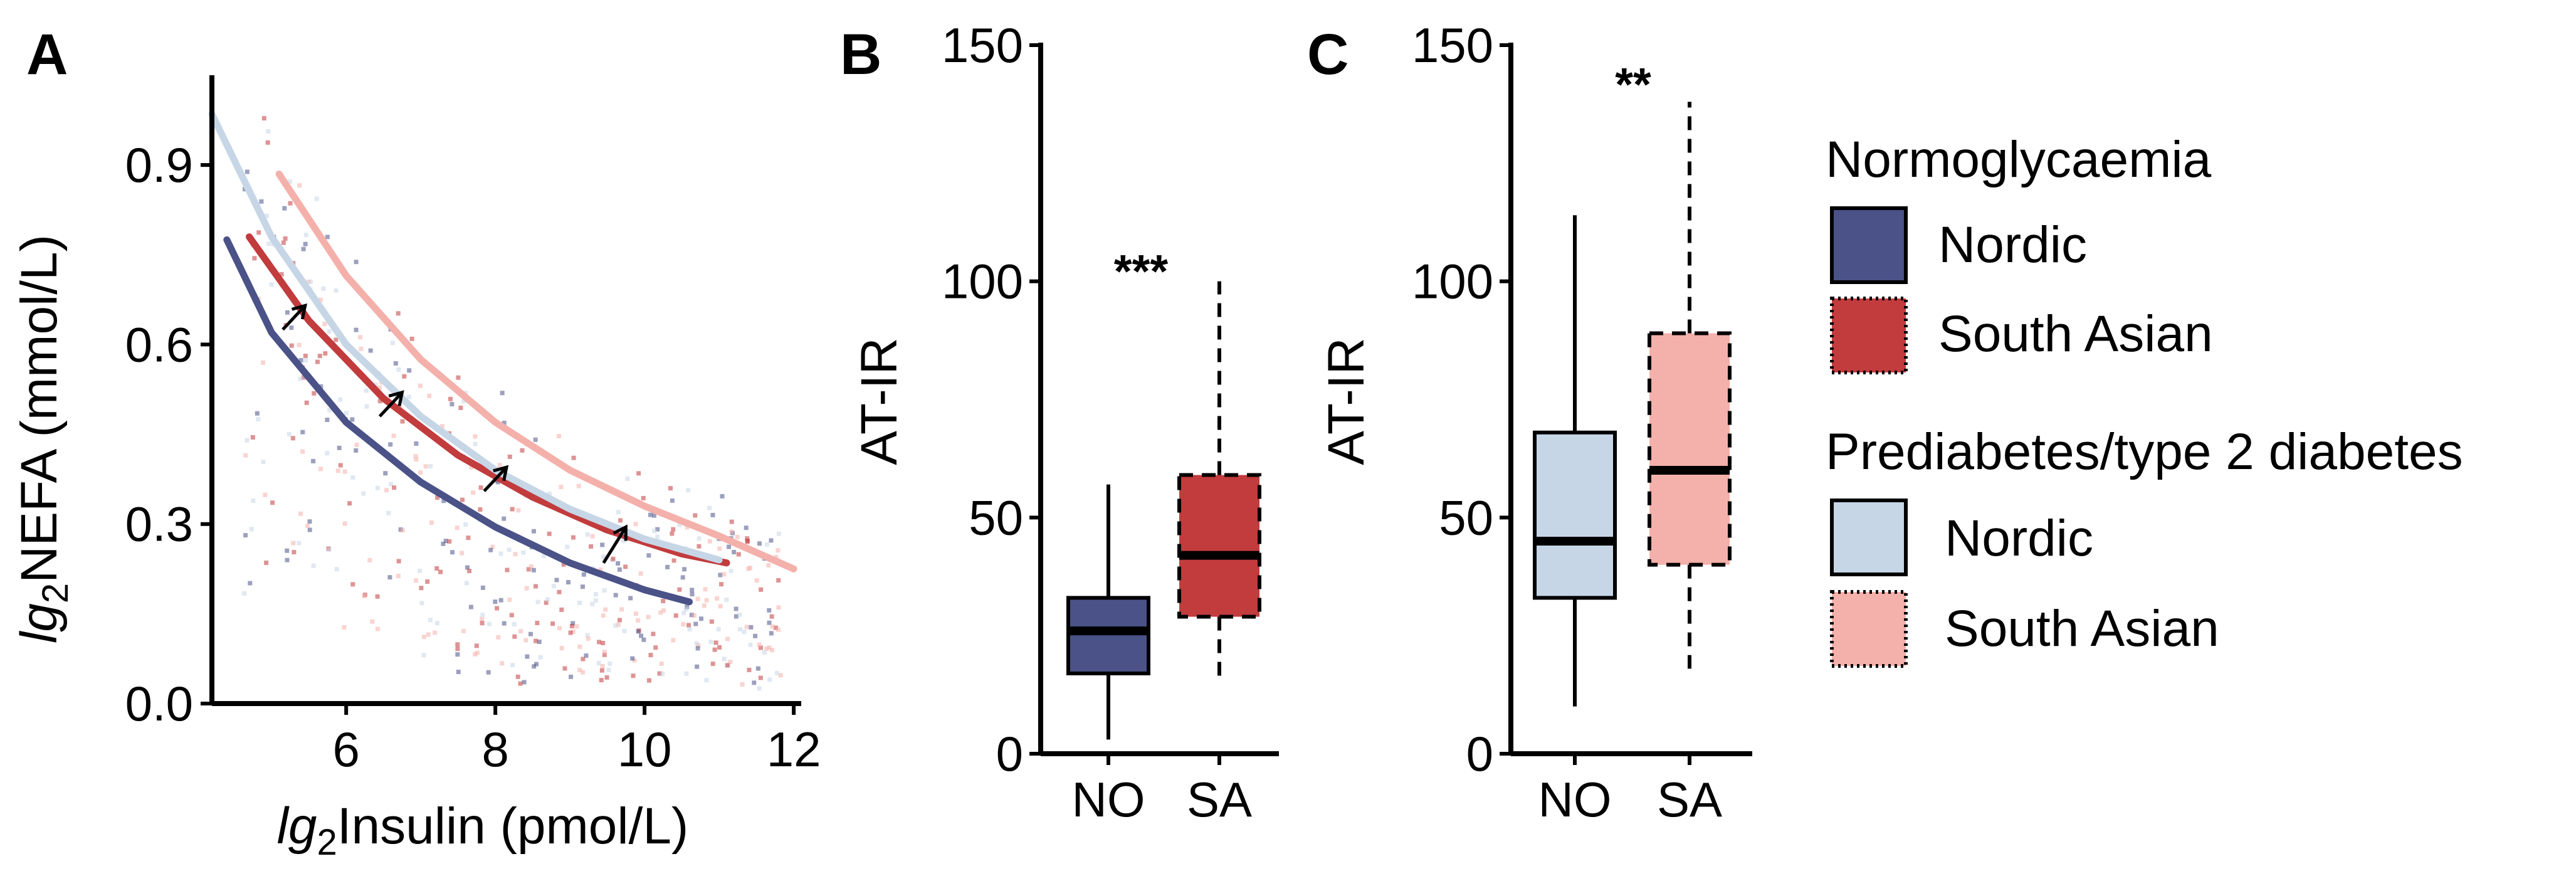 This screenshot has height=876, width=2576. Describe the element at coordinates (2013, 244) in the screenshot. I see `legend-label-normo-nordic: Nordic` at that location.